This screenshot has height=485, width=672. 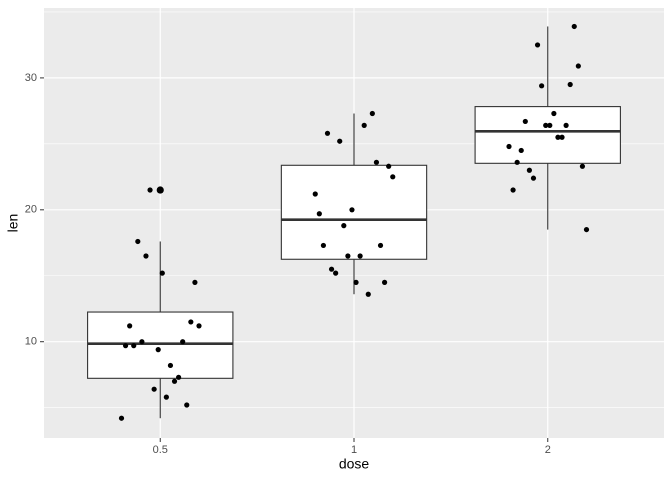 I want to click on outlier, so click(x=160, y=190).